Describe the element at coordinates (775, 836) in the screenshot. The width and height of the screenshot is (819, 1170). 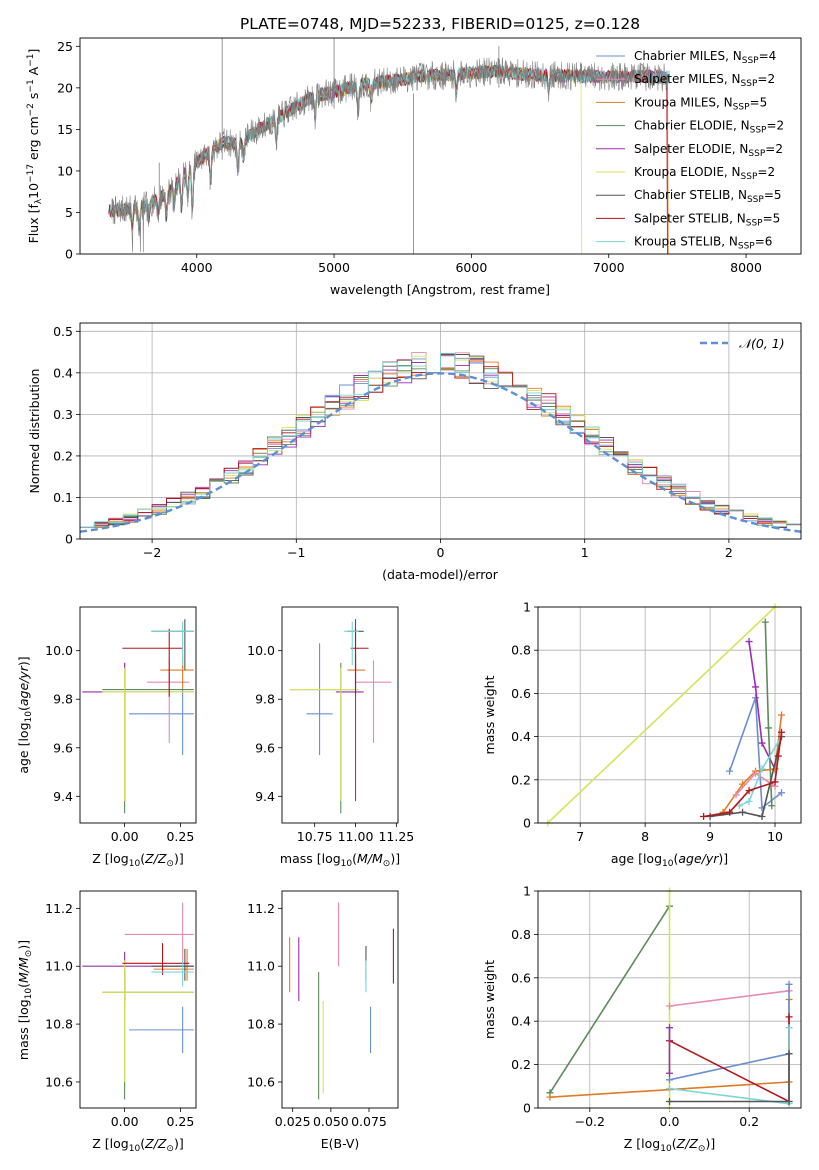
I see `x-tick-label: 10` at that location.